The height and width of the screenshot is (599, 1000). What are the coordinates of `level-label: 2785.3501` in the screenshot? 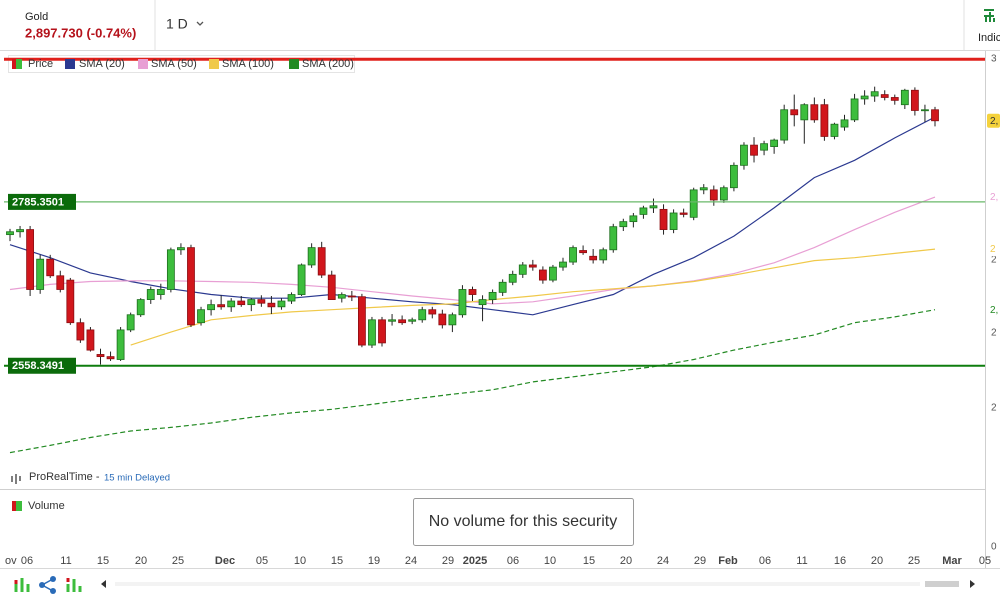 It's located at (38, 202).